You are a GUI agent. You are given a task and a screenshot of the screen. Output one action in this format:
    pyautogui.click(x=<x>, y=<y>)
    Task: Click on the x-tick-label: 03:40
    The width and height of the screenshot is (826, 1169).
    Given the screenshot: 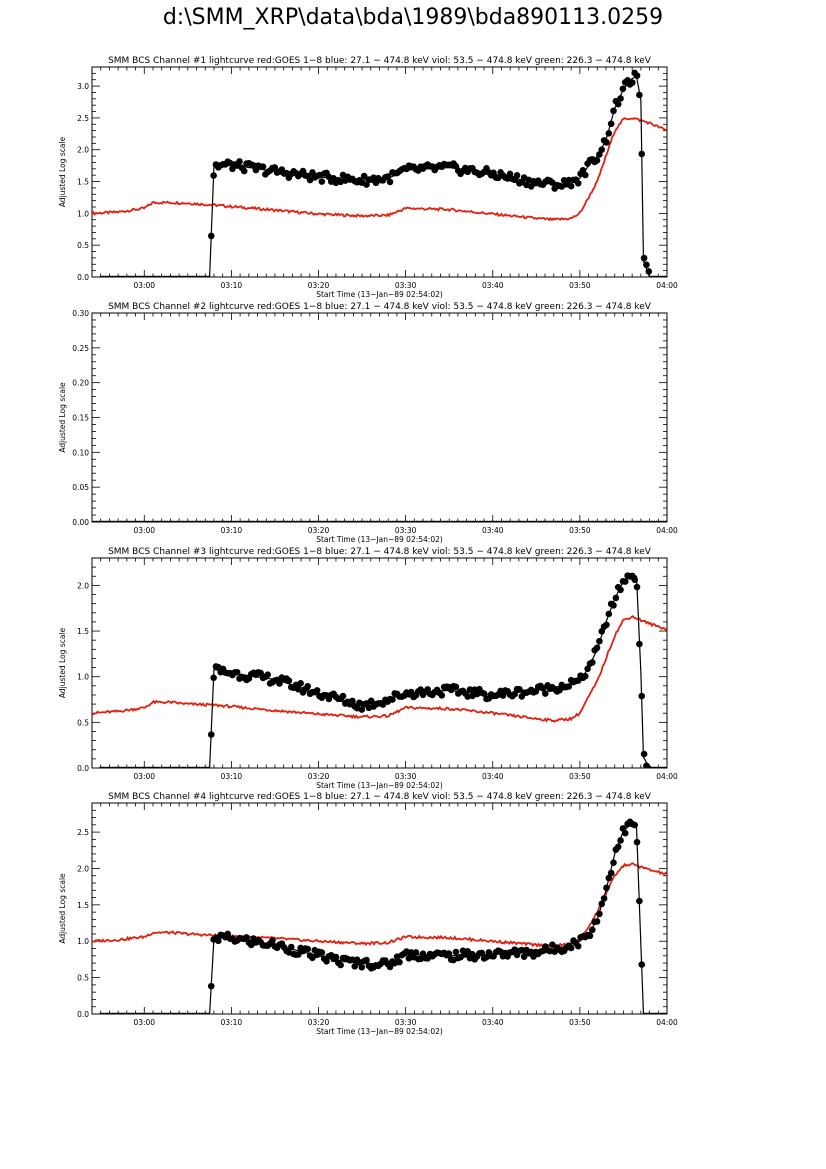 What is the action you would take?
    pyautogui.click(x=493, y=776)
    